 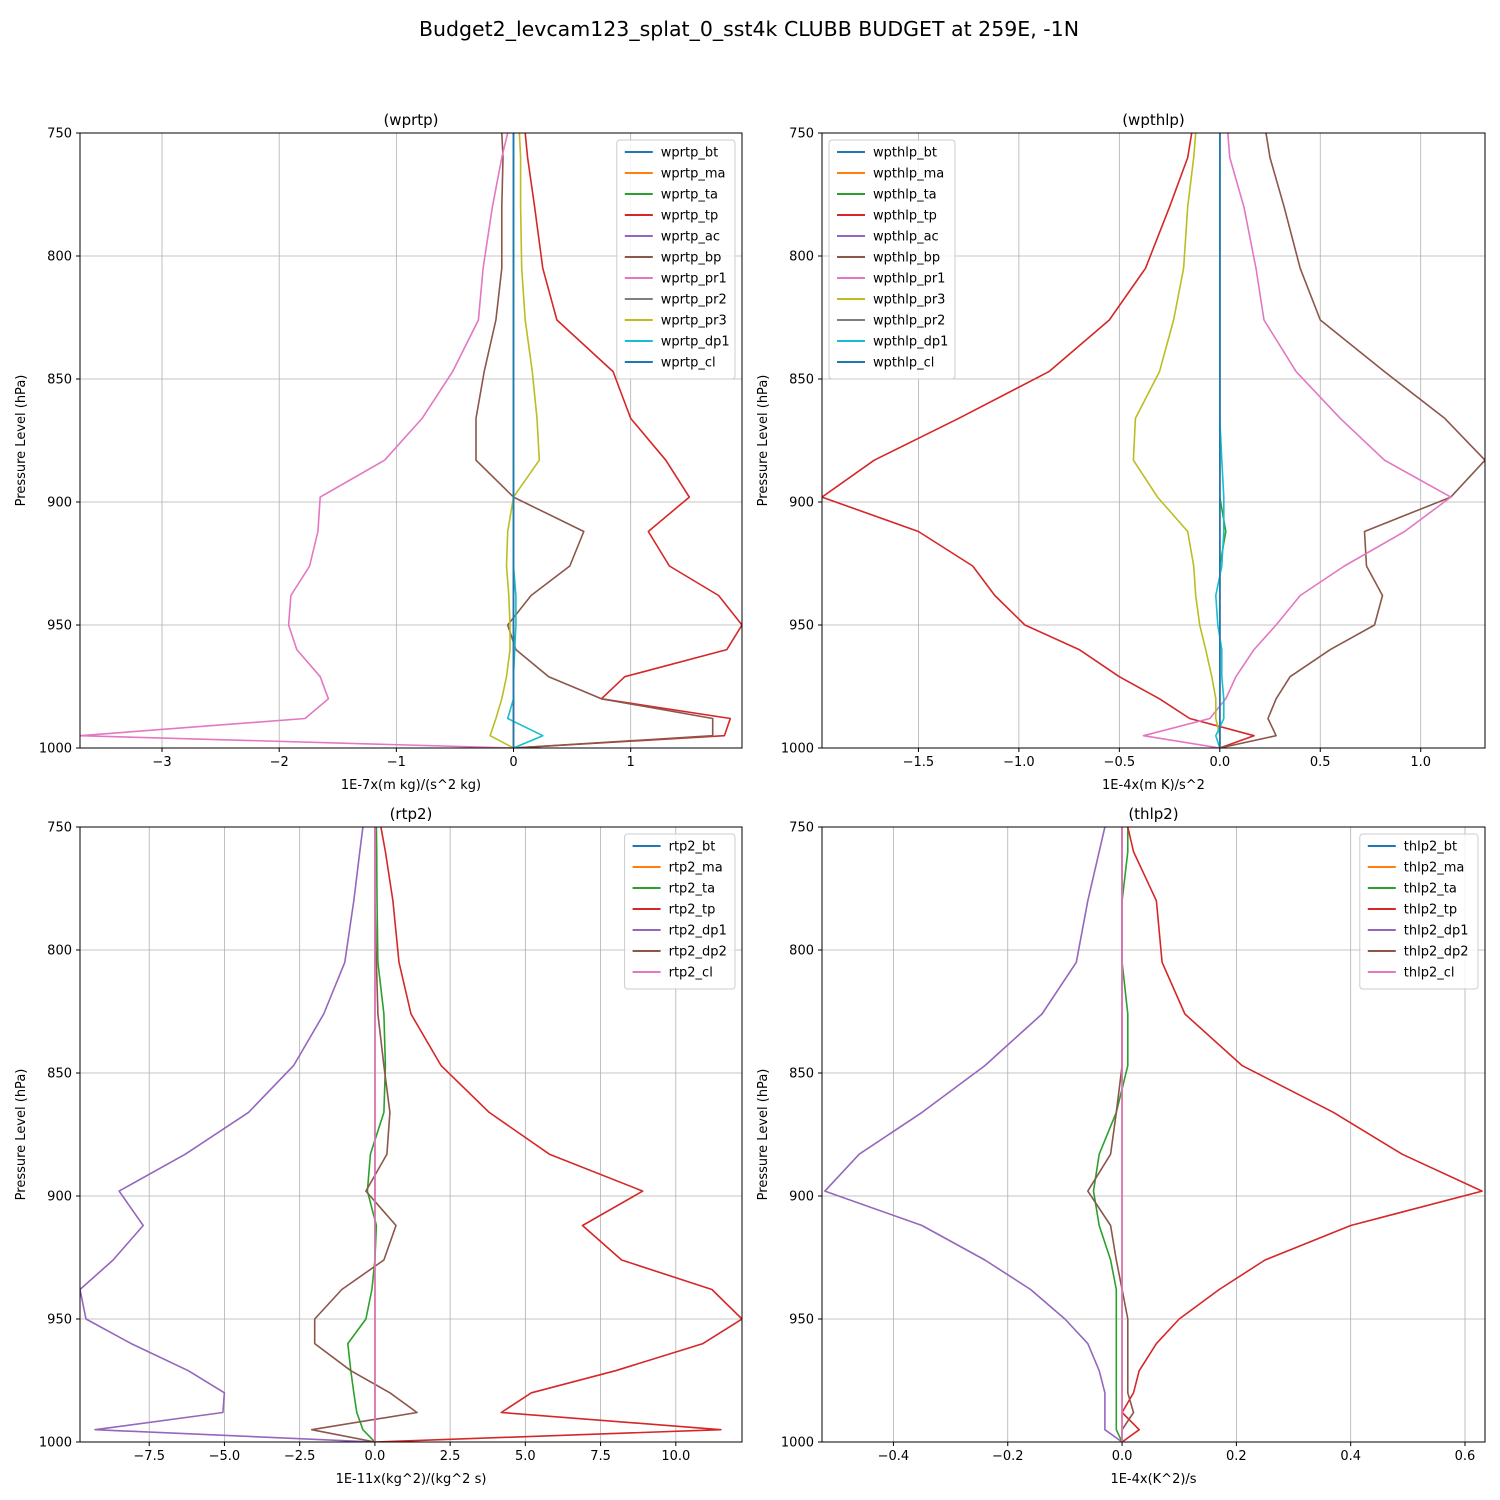 I want to click on legend-label: rtp2_ta, so click(x=692, y=889).